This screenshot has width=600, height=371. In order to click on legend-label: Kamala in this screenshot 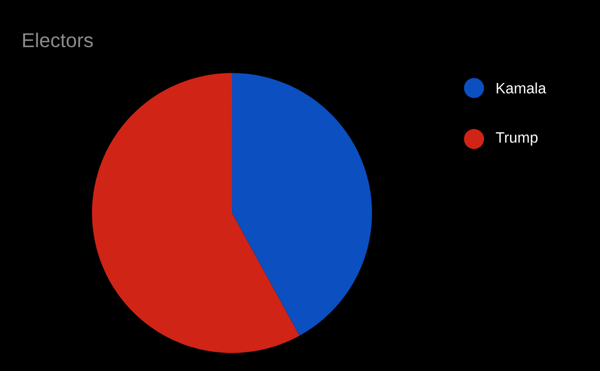, I will do `click(521, 88)`.